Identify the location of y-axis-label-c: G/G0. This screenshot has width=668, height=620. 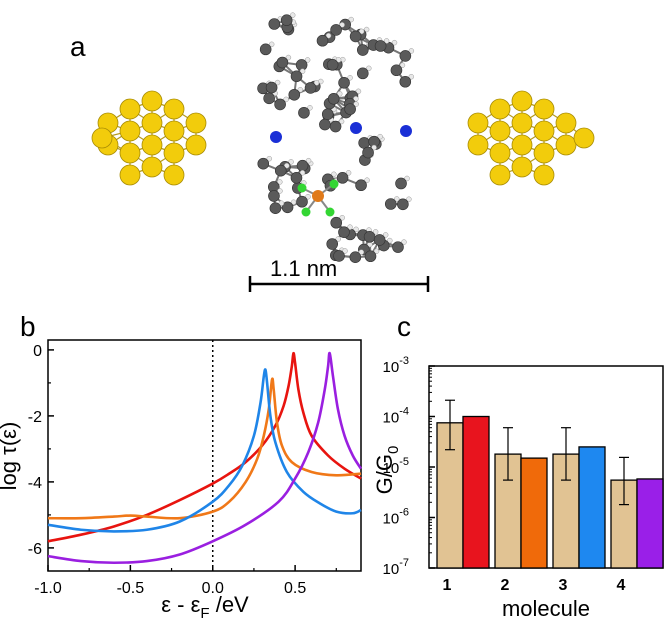
(387, 470).